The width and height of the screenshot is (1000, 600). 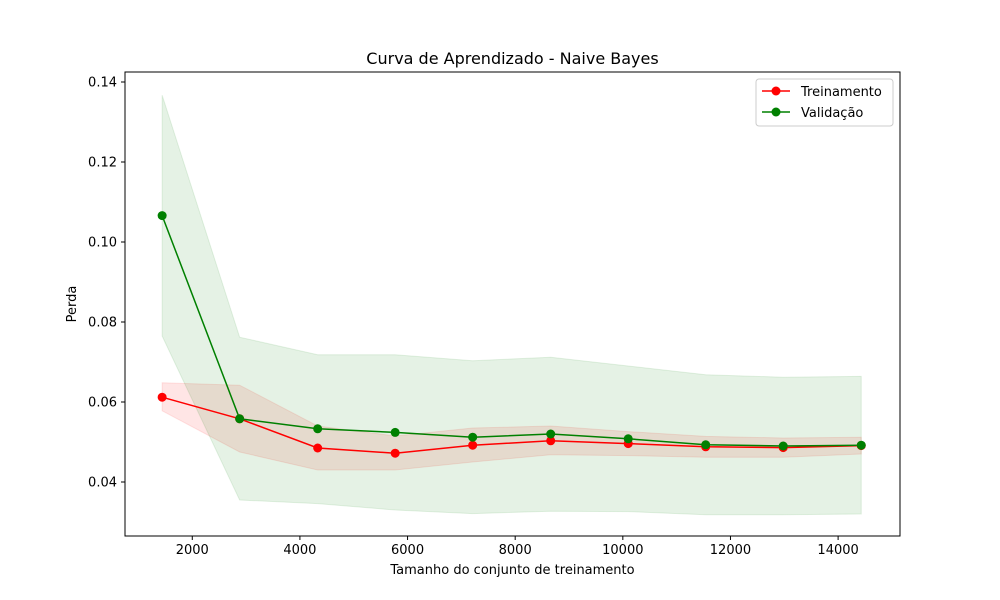 What do you see at coordinates (512, 58) in the screenshot?
I see `chart-title: Curva de Aprendizado - Naive Bayes` at bounding box center [512, 58].